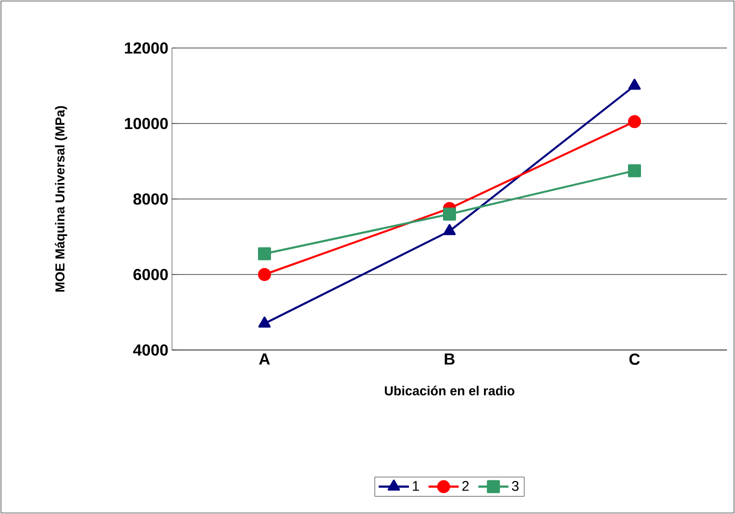 The height and width of the screenshot is (514, 735). Describe the element at coordinates (150, 274) in the screenshot. I see `y-tick-label: 6000` at that location.